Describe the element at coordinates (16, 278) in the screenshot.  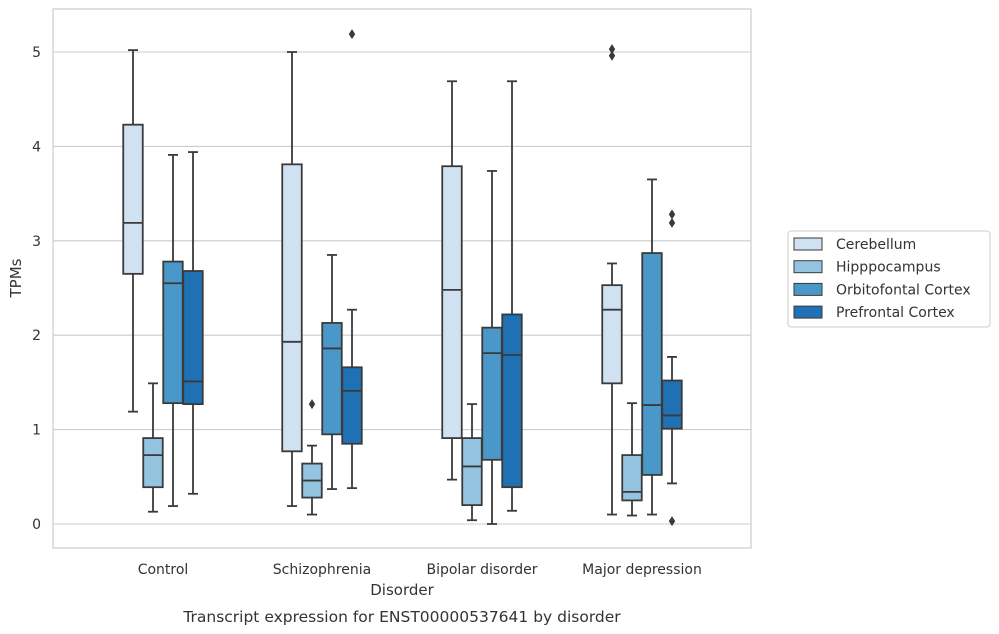
I see `y-axis-title: TPMs` at that location.